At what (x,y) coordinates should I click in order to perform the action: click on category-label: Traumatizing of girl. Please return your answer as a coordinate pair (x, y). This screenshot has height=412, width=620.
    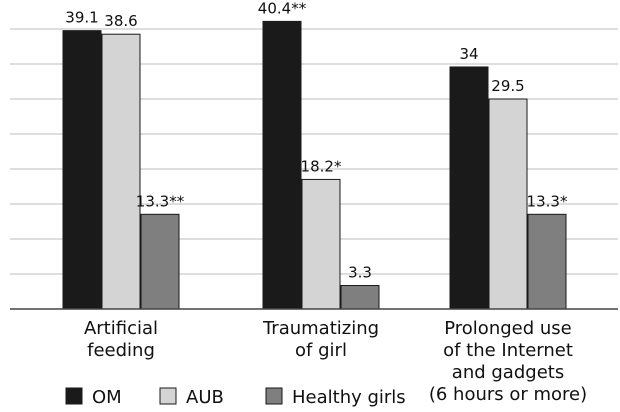
    Looking at the image, I should click on (320, 339).